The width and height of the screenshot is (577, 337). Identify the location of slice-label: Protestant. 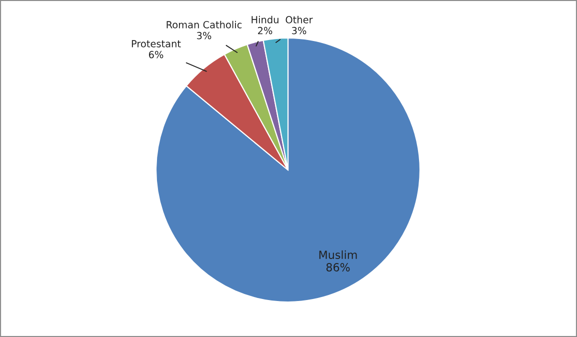
(156, 44).